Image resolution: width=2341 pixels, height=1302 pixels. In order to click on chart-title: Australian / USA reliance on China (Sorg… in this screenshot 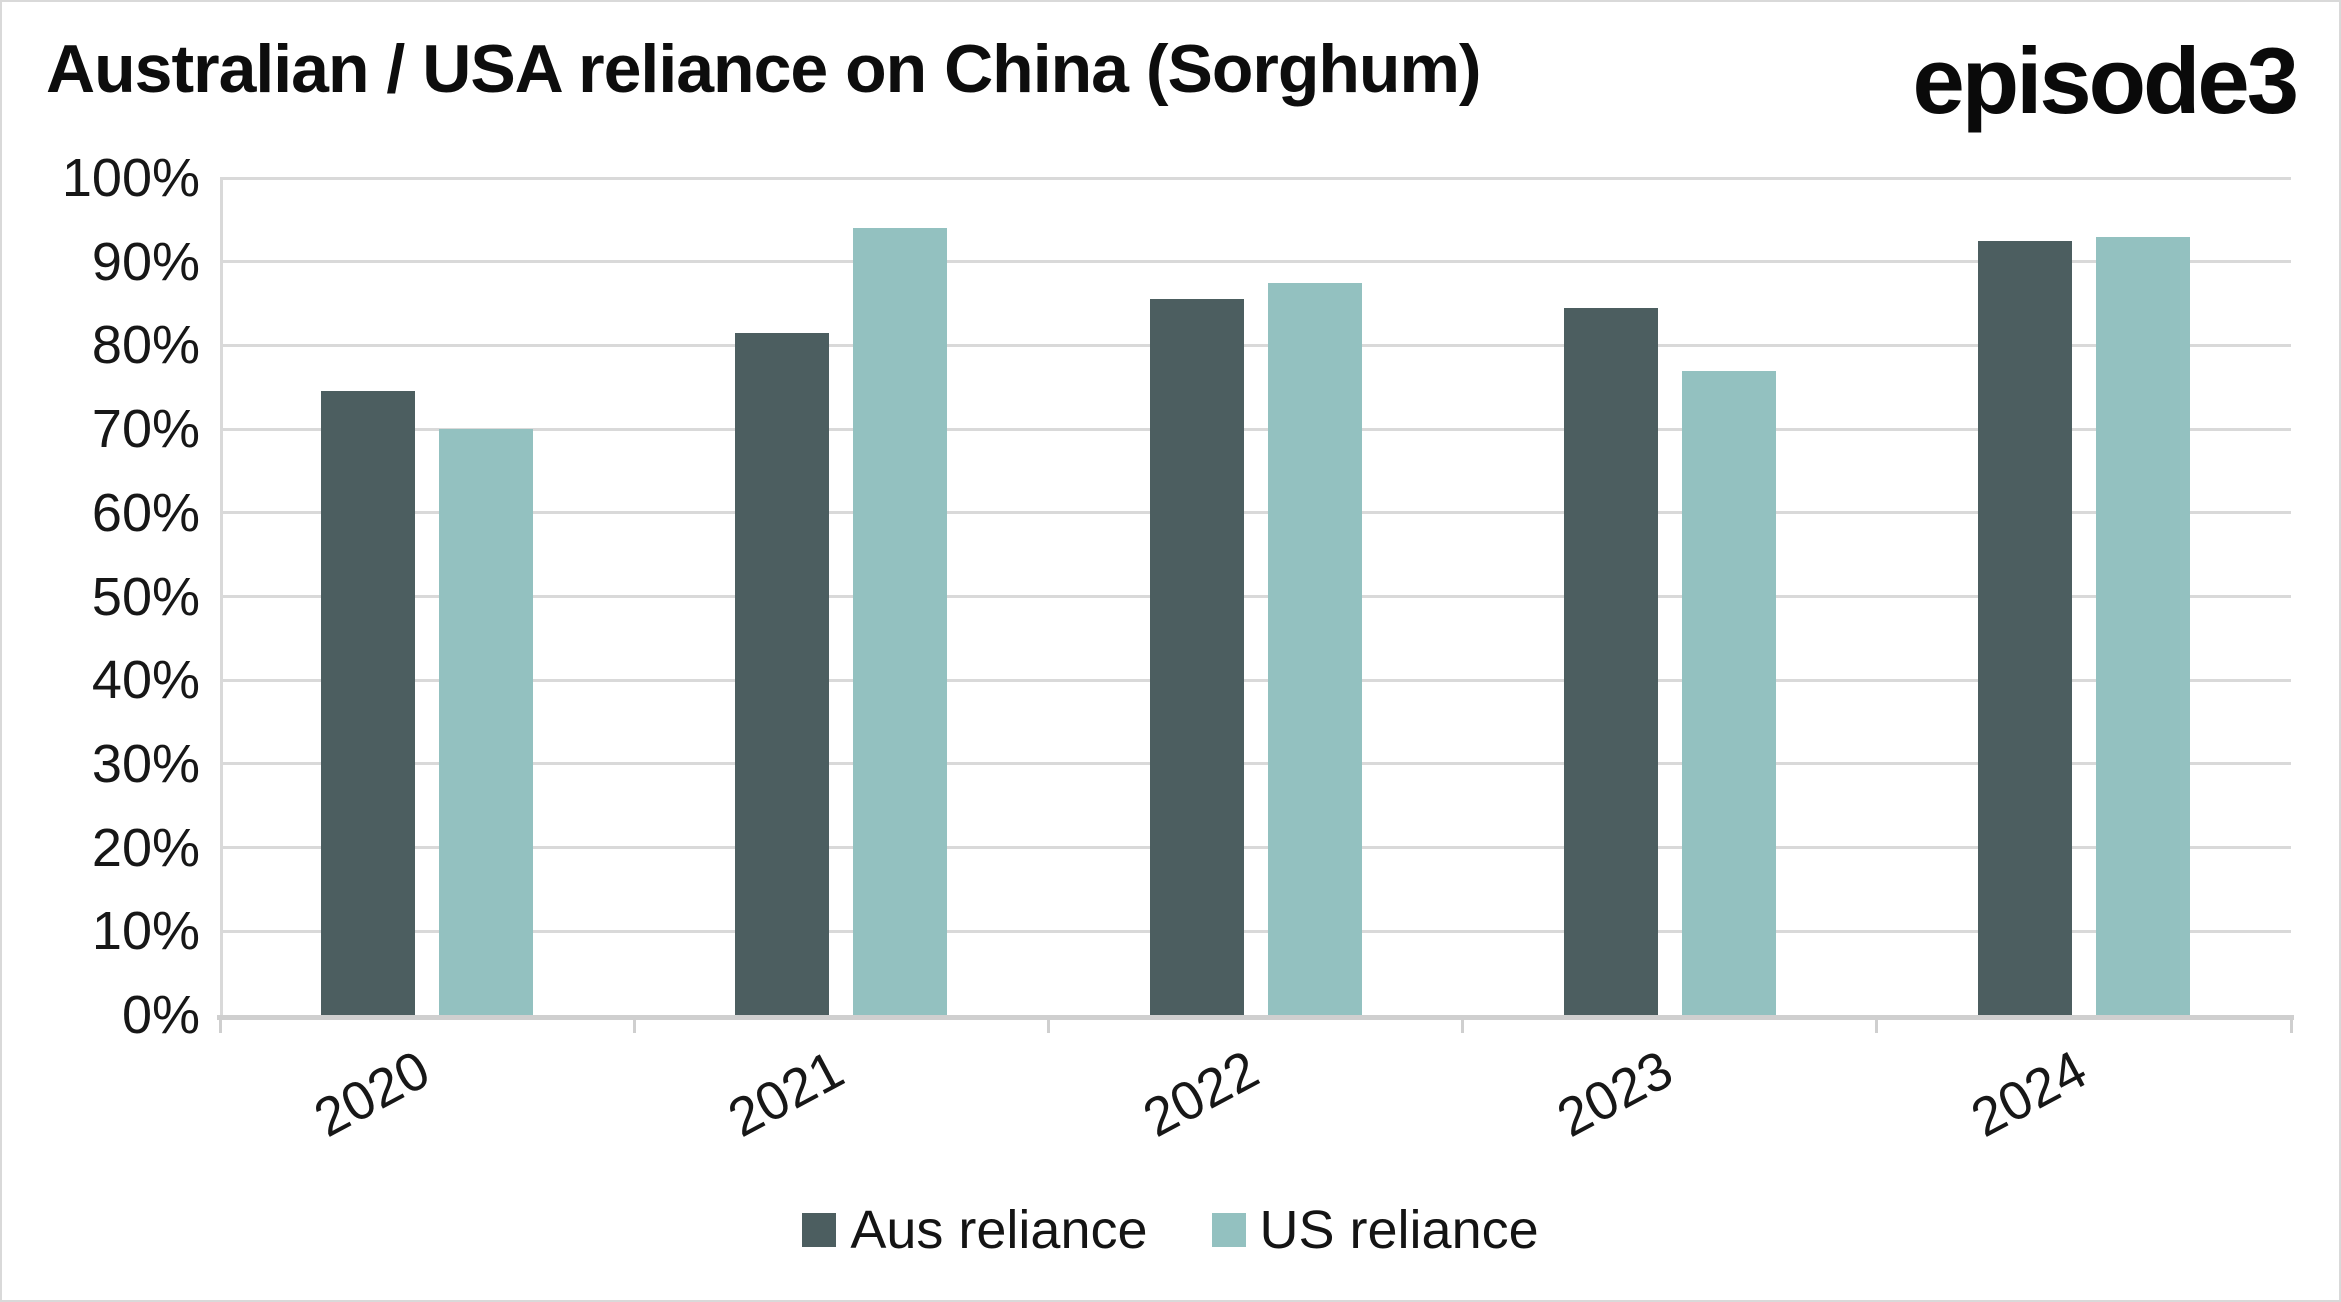, I will do `click(764, 69)`.